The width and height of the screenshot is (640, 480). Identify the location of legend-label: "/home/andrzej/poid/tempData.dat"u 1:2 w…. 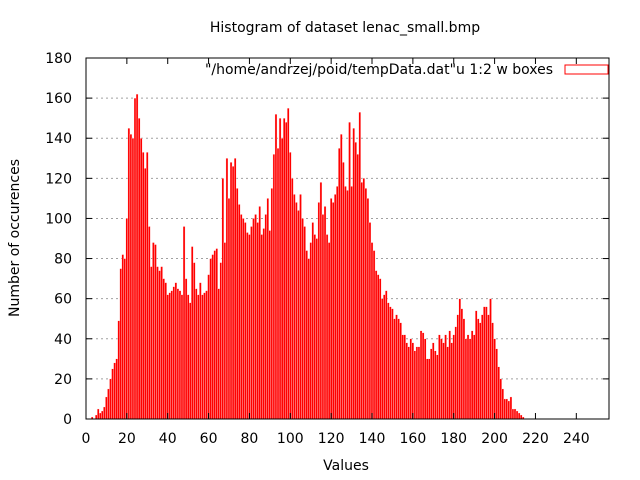
(379, 70).